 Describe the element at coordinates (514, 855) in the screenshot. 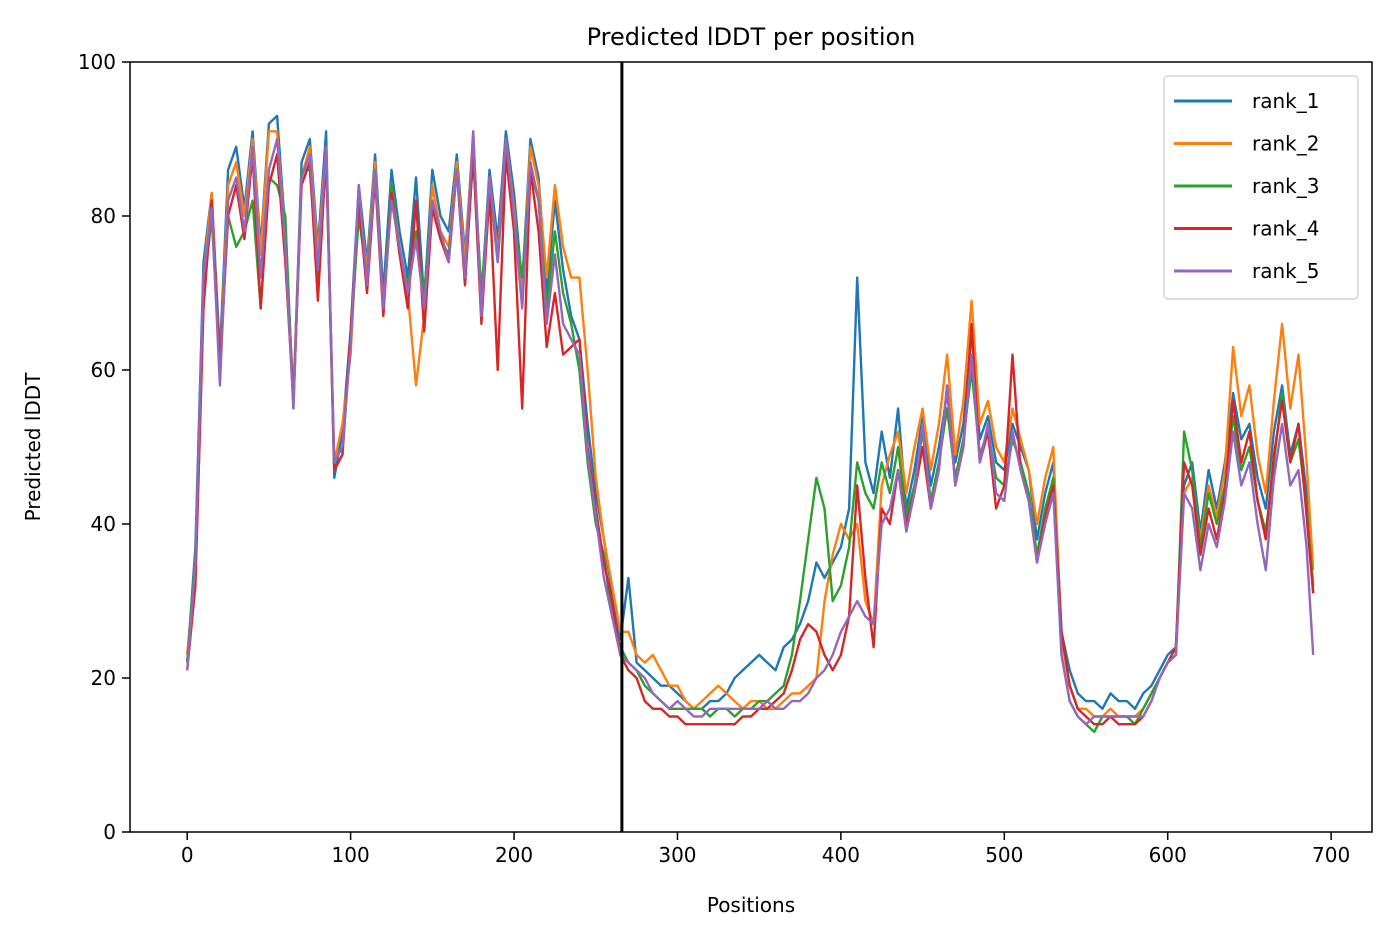

I see `x-tick-label: 200` at that location.